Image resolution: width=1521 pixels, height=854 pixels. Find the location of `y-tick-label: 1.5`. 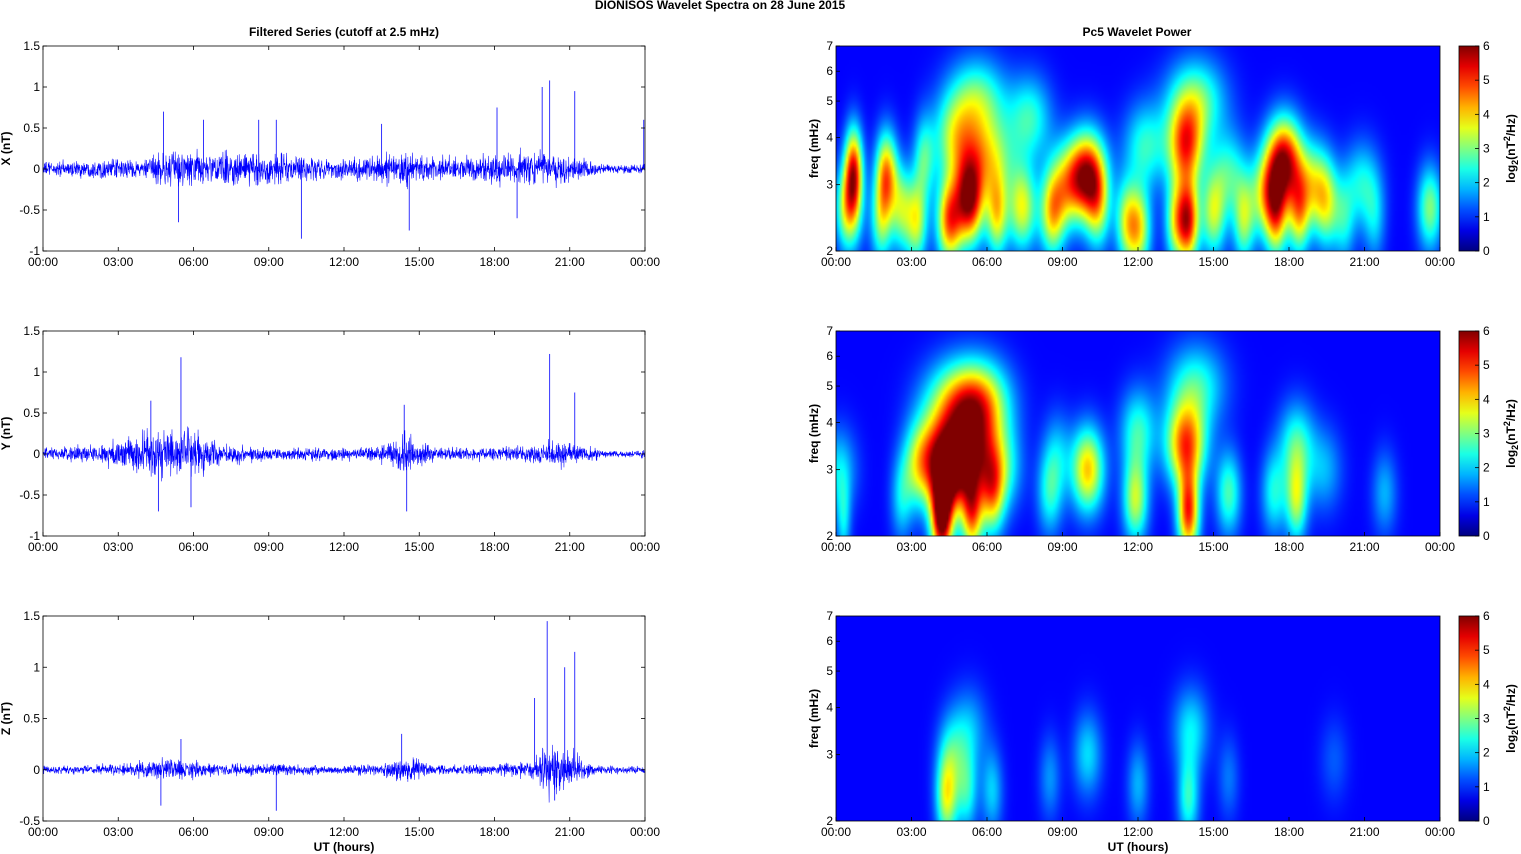

y-tick-label: 1.5 is located at coordinates (31, 616).